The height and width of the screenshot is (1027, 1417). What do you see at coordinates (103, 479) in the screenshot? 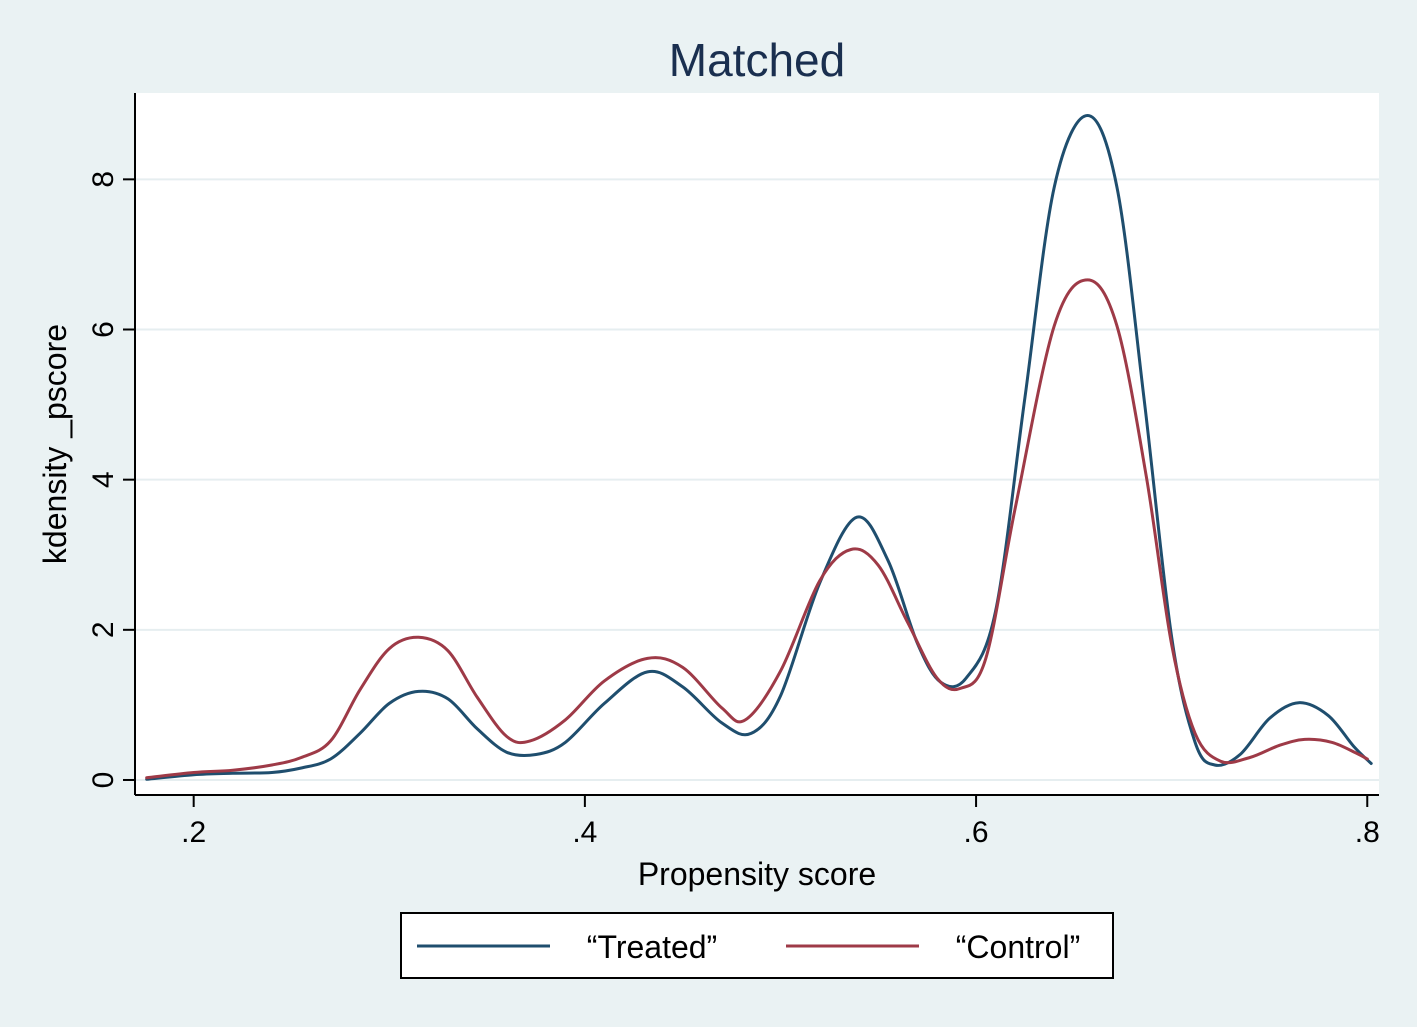
I see `y-tick-label-2: 4` at bounding box center [103, 479].